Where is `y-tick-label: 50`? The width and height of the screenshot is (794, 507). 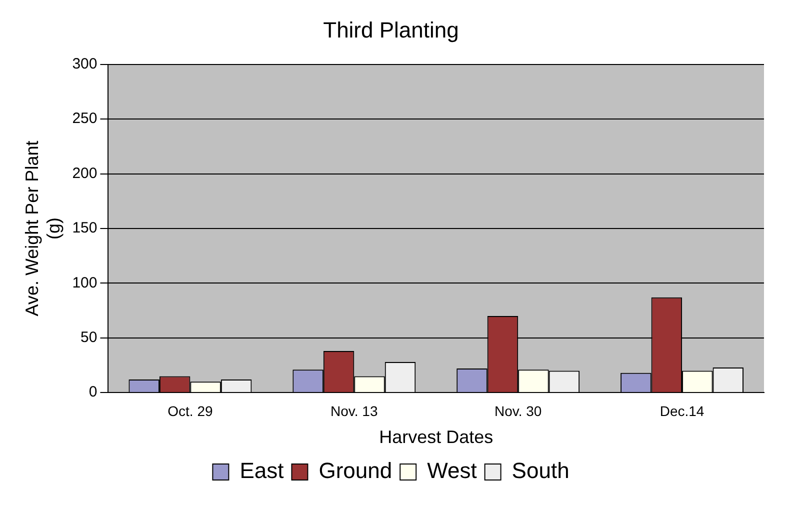 y-tick-label: 50 is located at coordinates (89, 337).